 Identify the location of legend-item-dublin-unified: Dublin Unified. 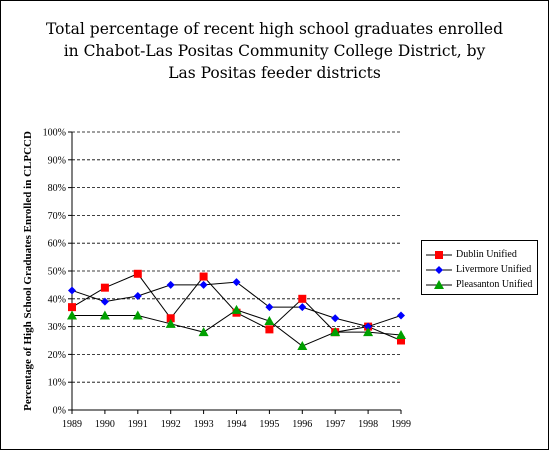
(481, 254).